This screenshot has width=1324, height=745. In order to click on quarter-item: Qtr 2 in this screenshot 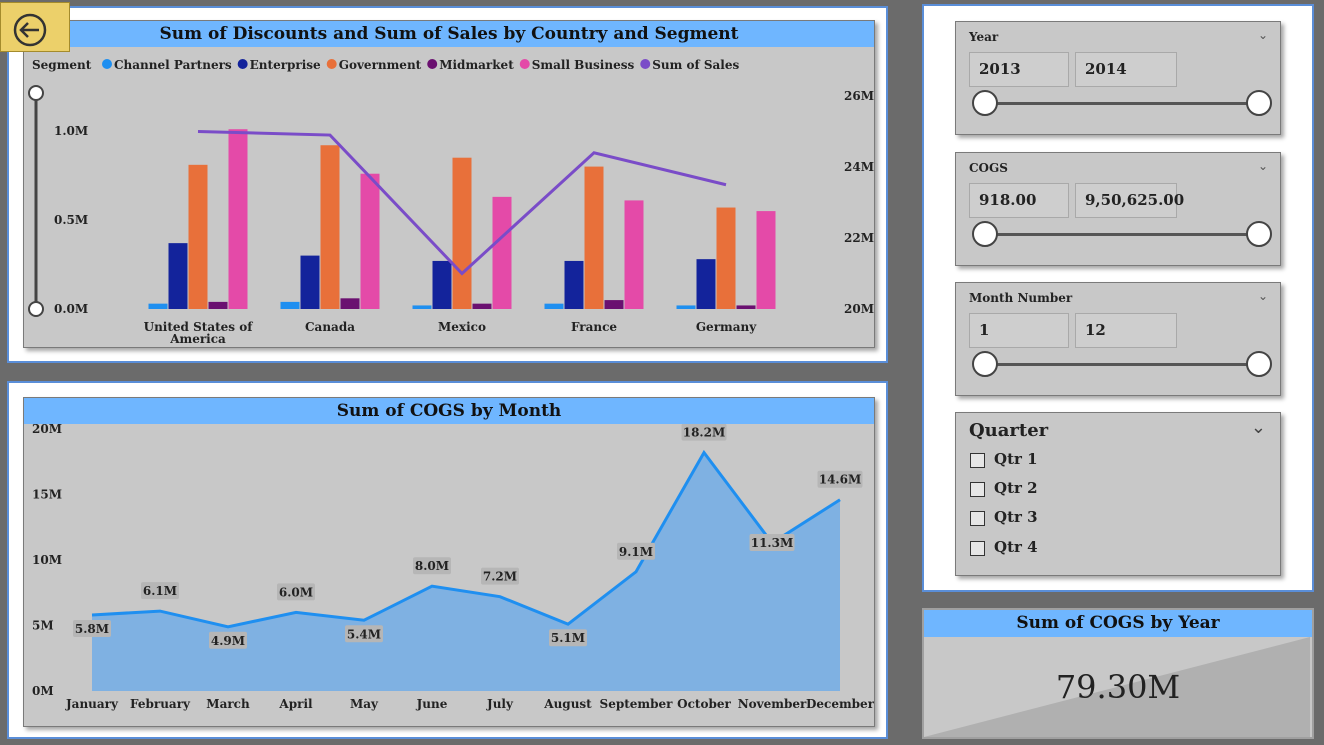, I will do `click(1004, 490)`.